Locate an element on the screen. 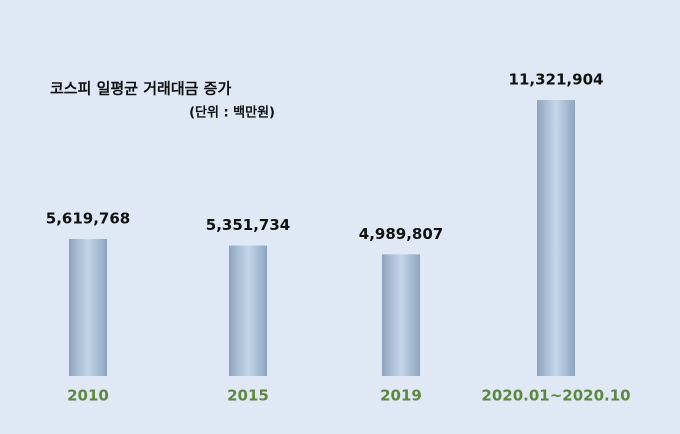 Image resolution: width=680 pixels, height=434 pixels. x-tick-label: 2020.01~2020.10 is located at coordinates (555, 396).